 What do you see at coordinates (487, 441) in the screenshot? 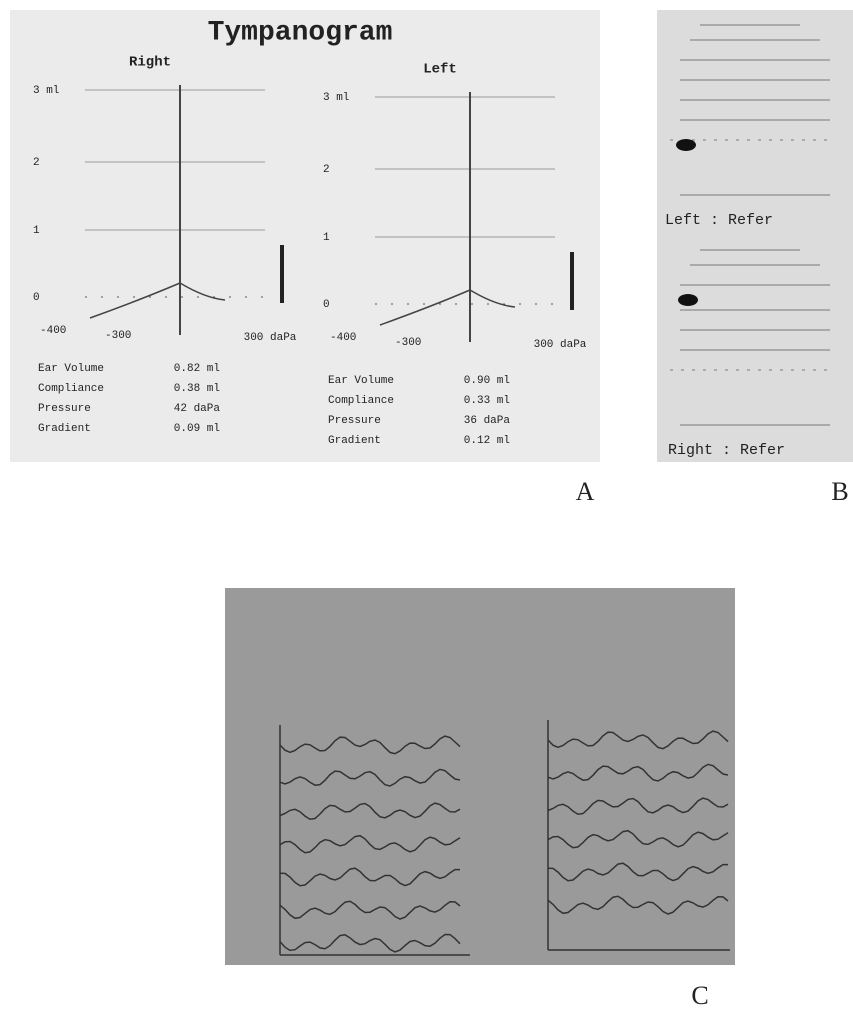
I see `measure-value: 0.12 ml` at bounding box center [487, 441].